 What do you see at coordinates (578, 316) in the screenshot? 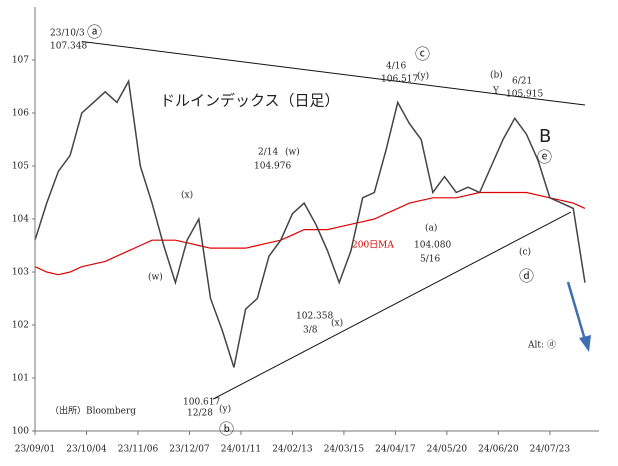
I see `arrow` at bounding box center [578, 316].